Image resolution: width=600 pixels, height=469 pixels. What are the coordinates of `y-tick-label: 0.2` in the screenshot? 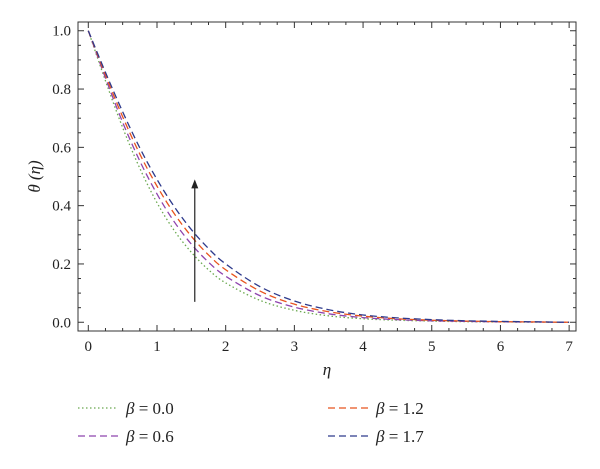 It's located at (61, 265).